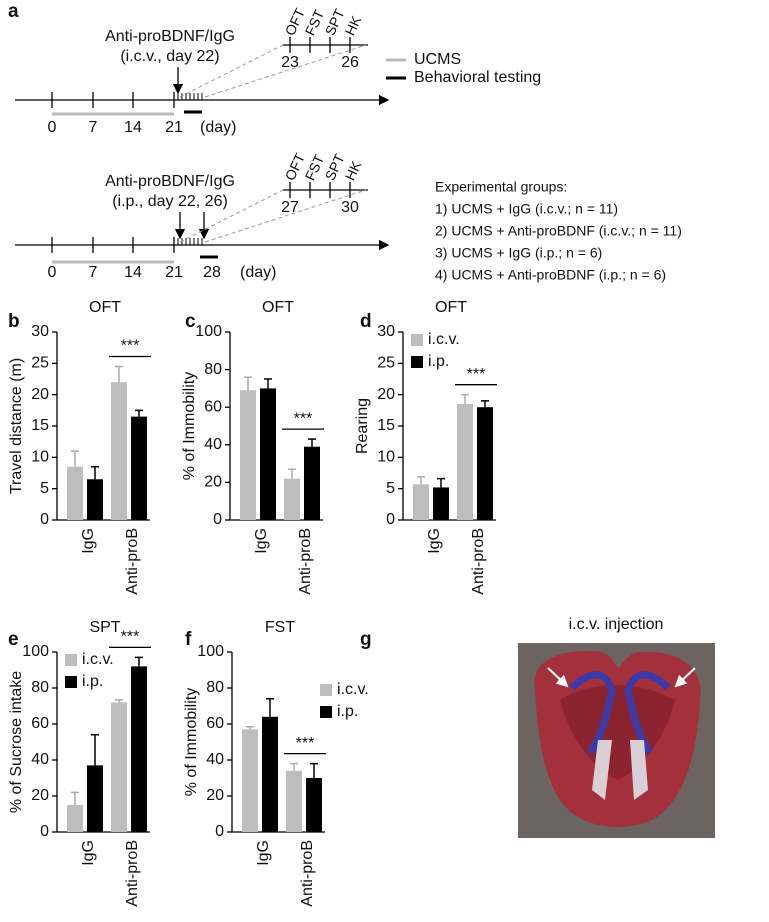 Image resolution: width=769 pixels, height=922 pixels. I want to click on brain-photo, so click(616, 740).